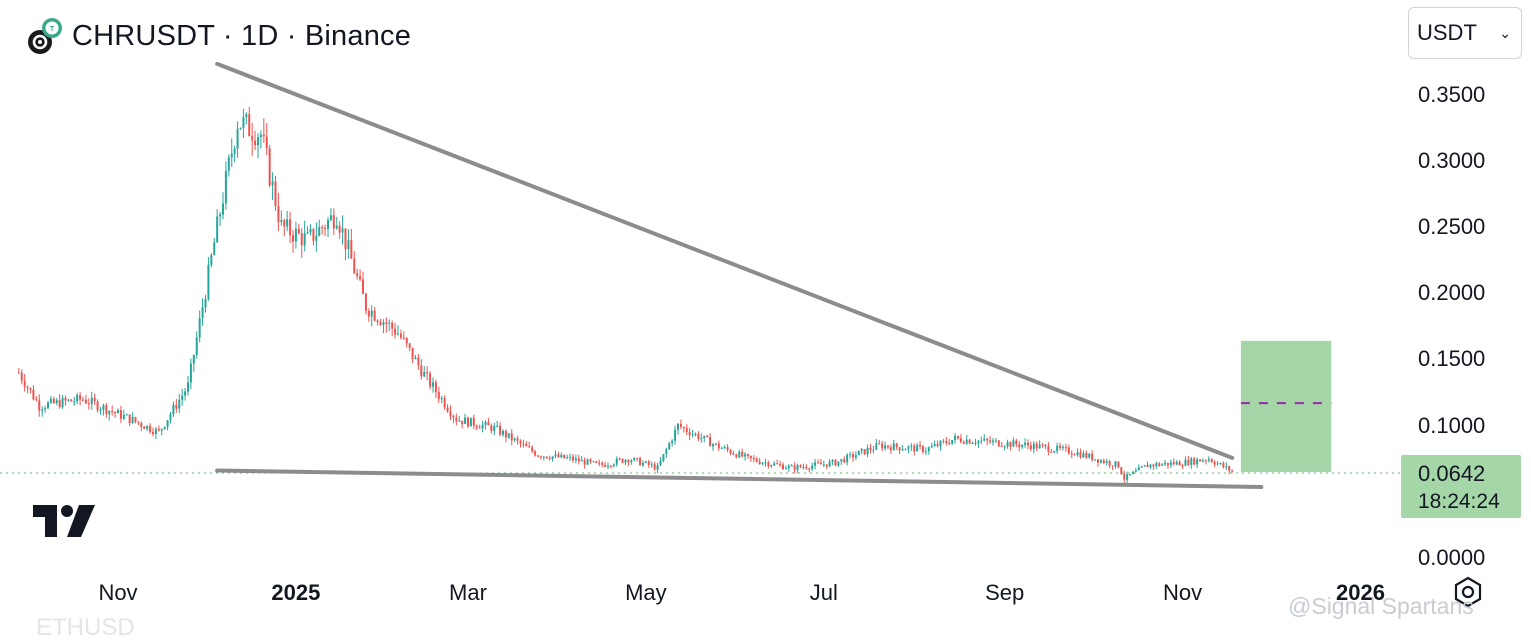  What do you see at coordinates (1182, 592) in the screenshot?
I see `time-tick-label: Nov` at bounding box center [1182, 592].